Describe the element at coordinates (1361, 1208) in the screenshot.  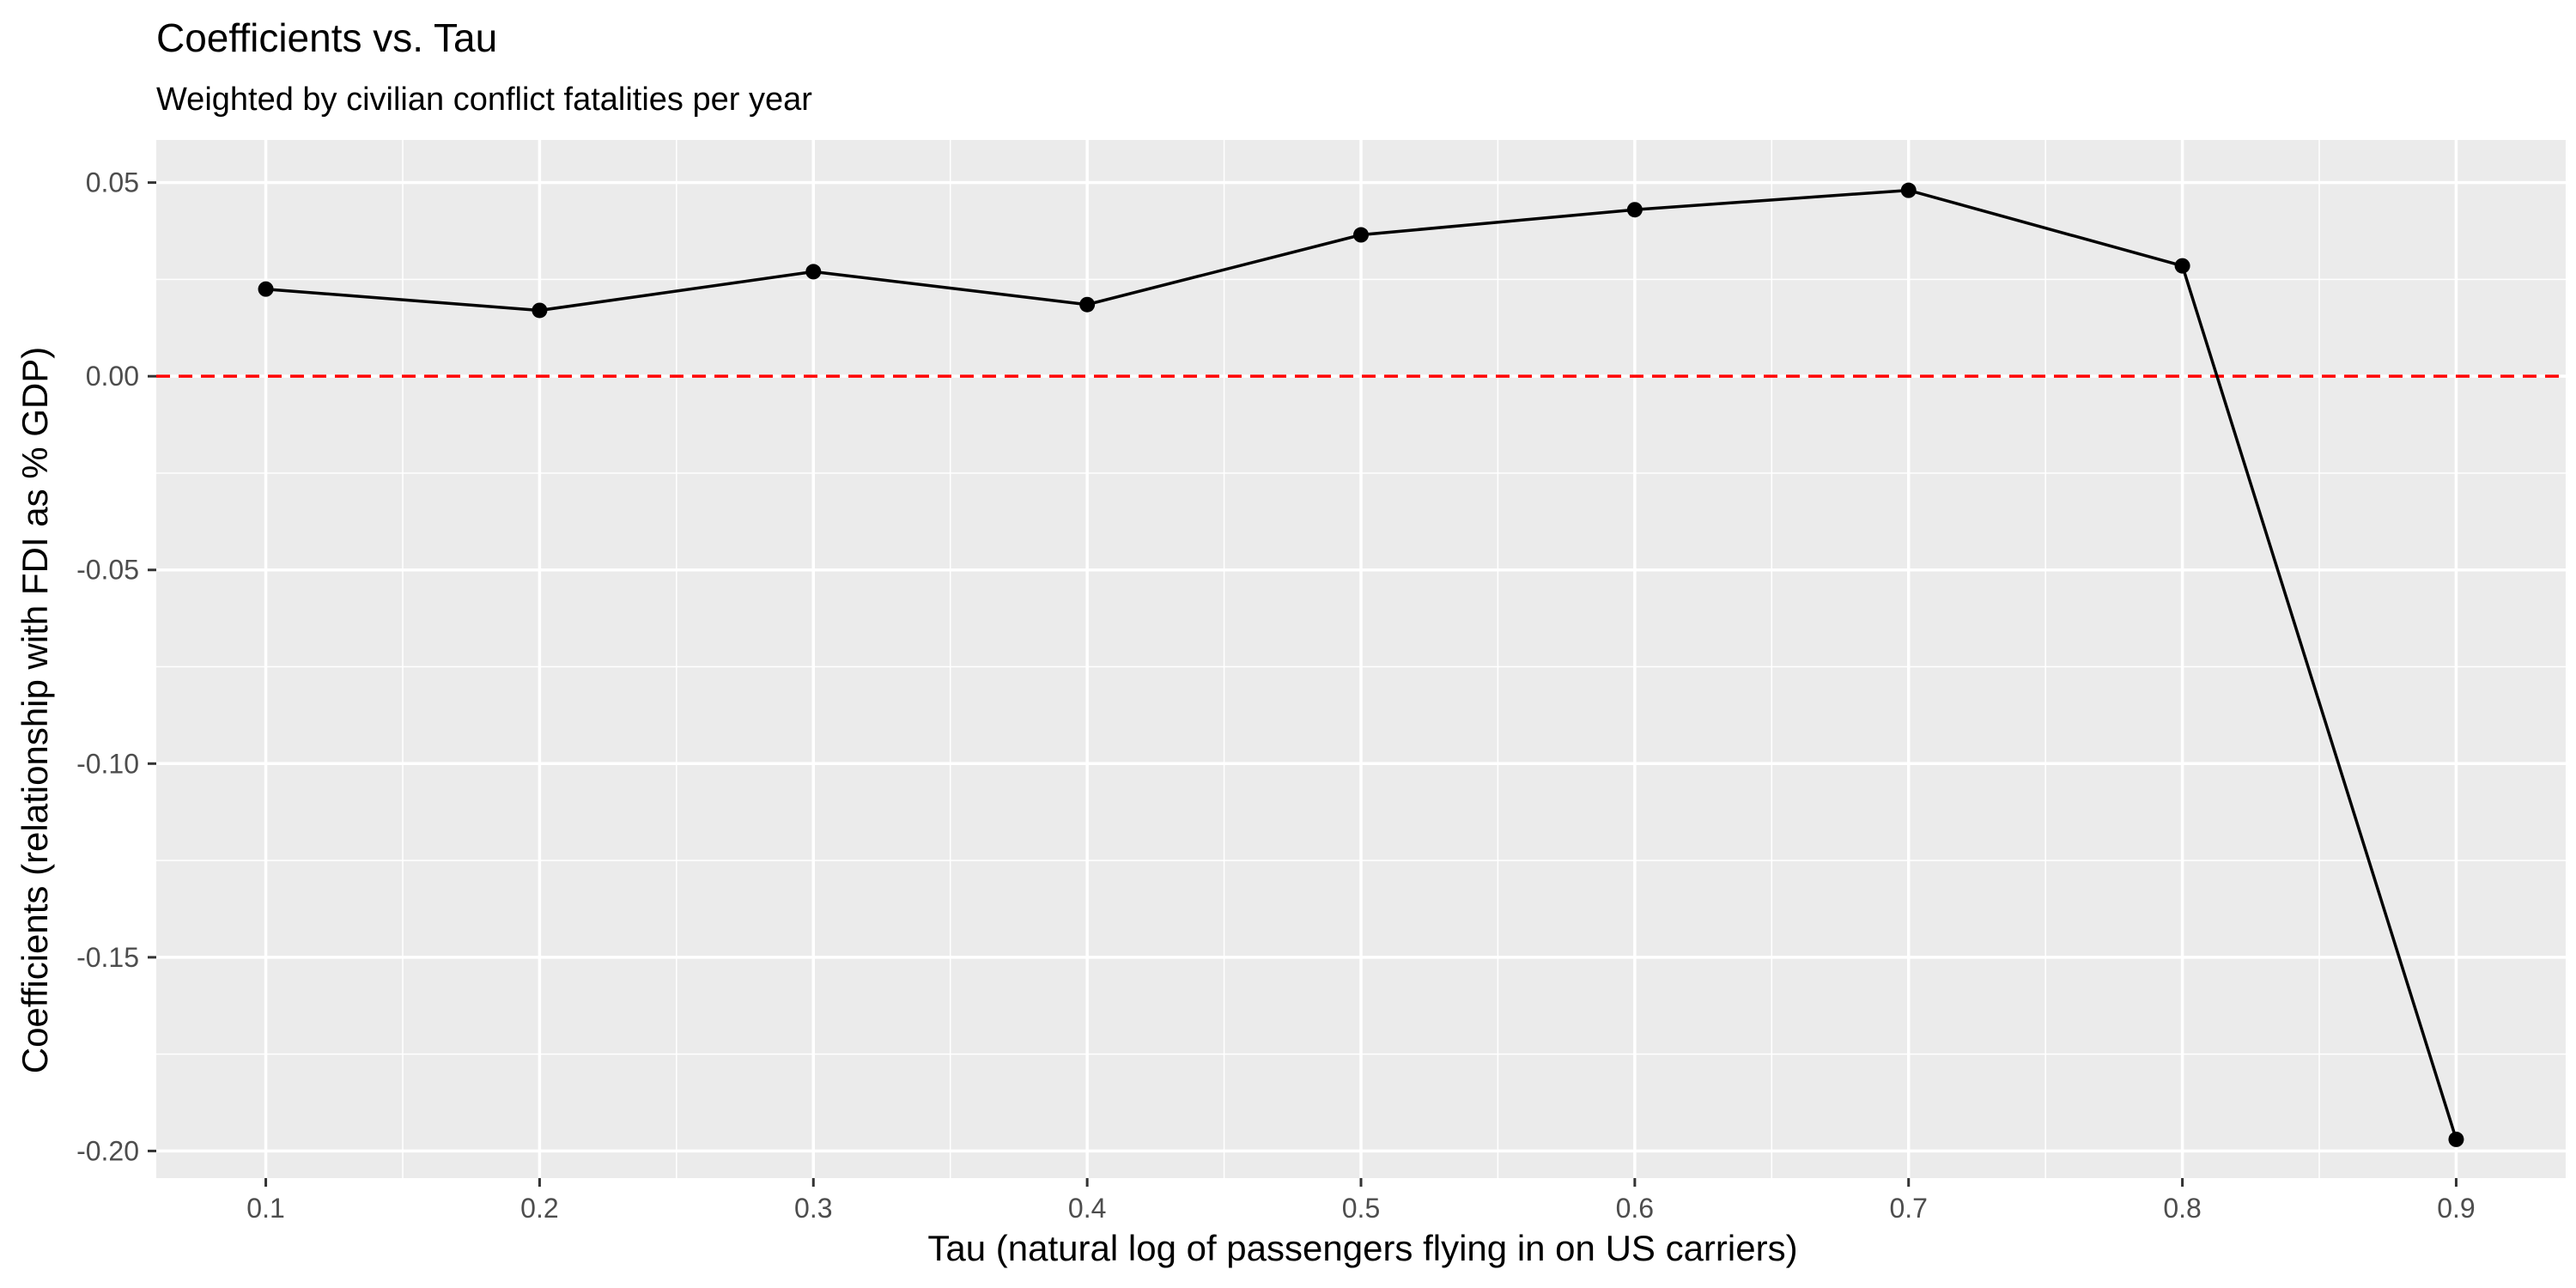
I see `x-tick-label: 0.5` at that location.